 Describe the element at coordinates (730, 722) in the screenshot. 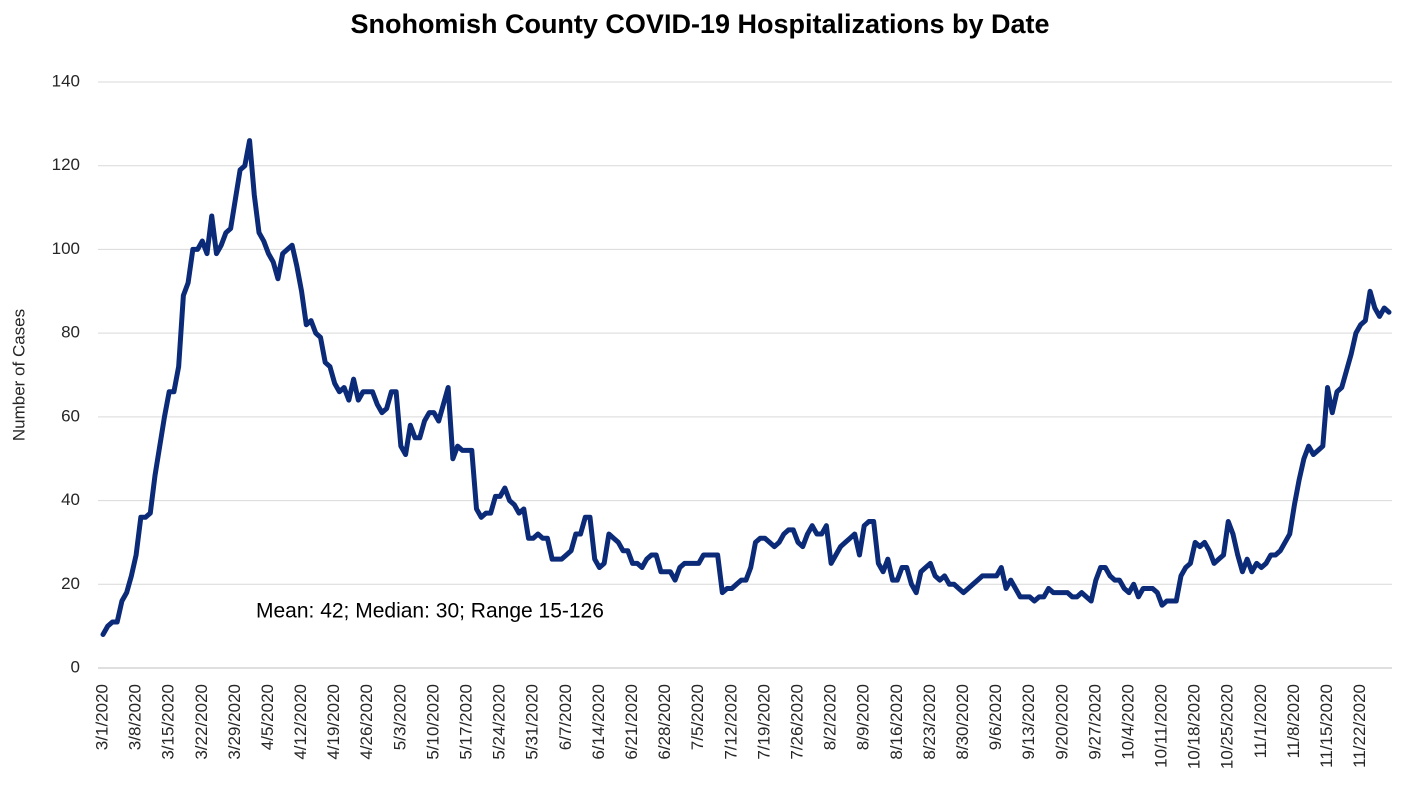

I see `x-tick-label: 7/12/2020` at that location.